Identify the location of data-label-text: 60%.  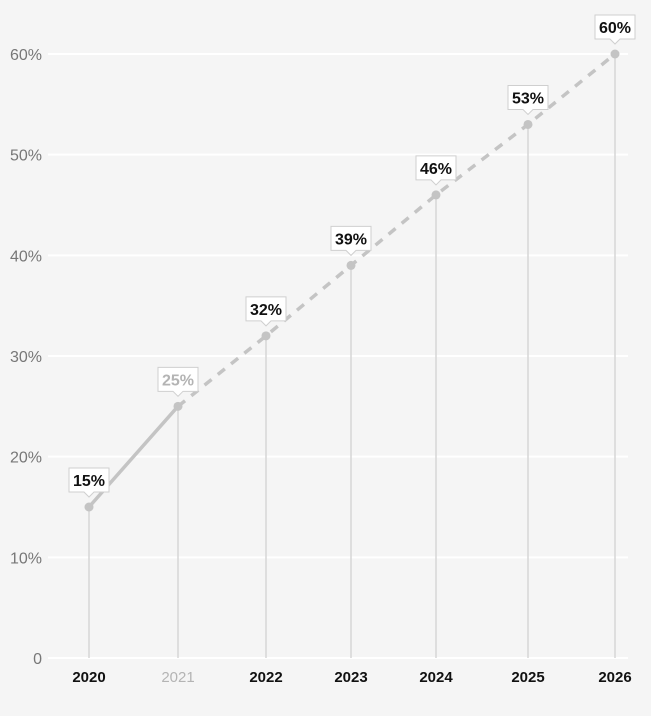
(615, 28).